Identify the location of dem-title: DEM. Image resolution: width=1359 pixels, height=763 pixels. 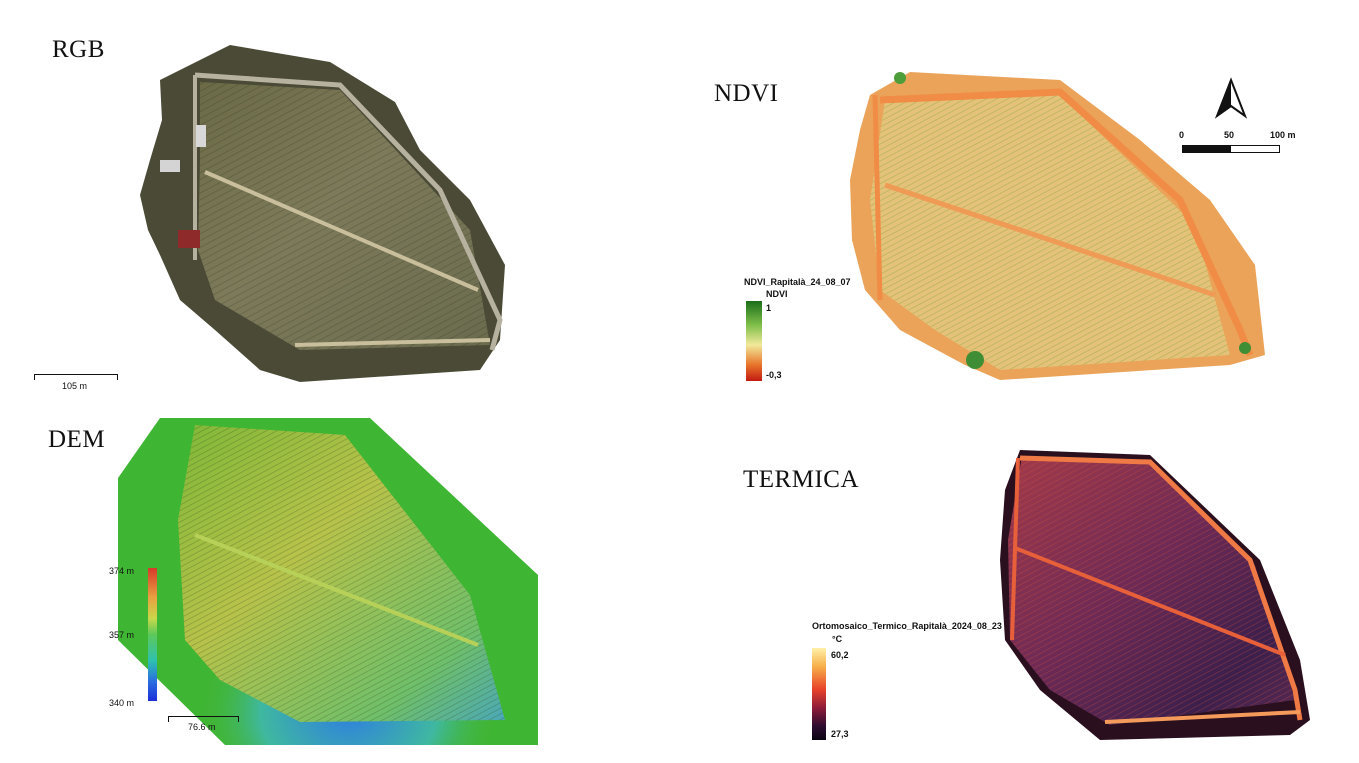
(77, 439).